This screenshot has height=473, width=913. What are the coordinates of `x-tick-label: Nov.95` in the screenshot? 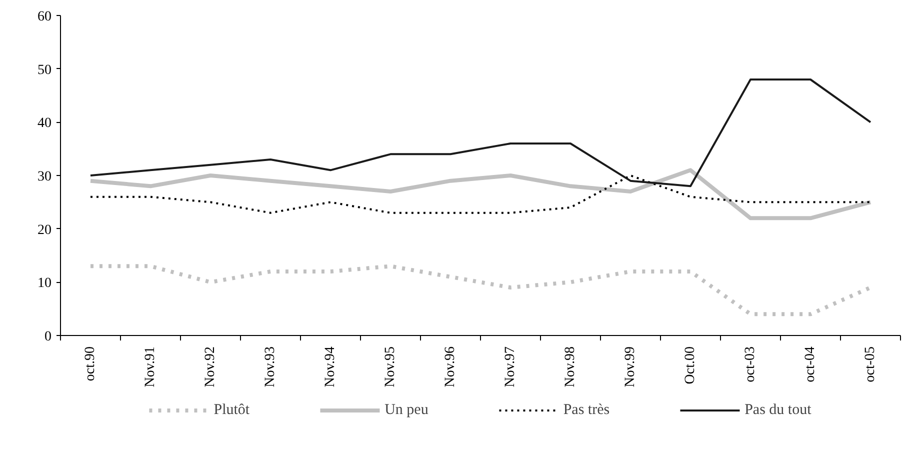 It's located at (390, 367).